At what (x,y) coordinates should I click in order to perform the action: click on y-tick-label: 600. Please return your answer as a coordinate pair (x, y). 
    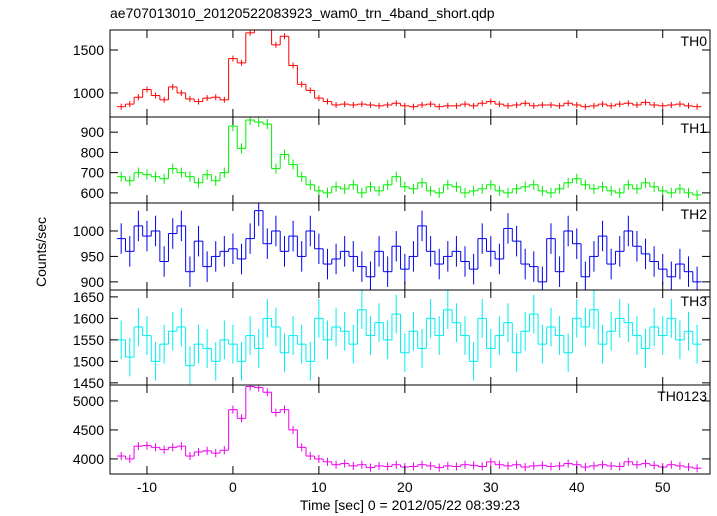
    Looking at the image, I should click on (93, 193).